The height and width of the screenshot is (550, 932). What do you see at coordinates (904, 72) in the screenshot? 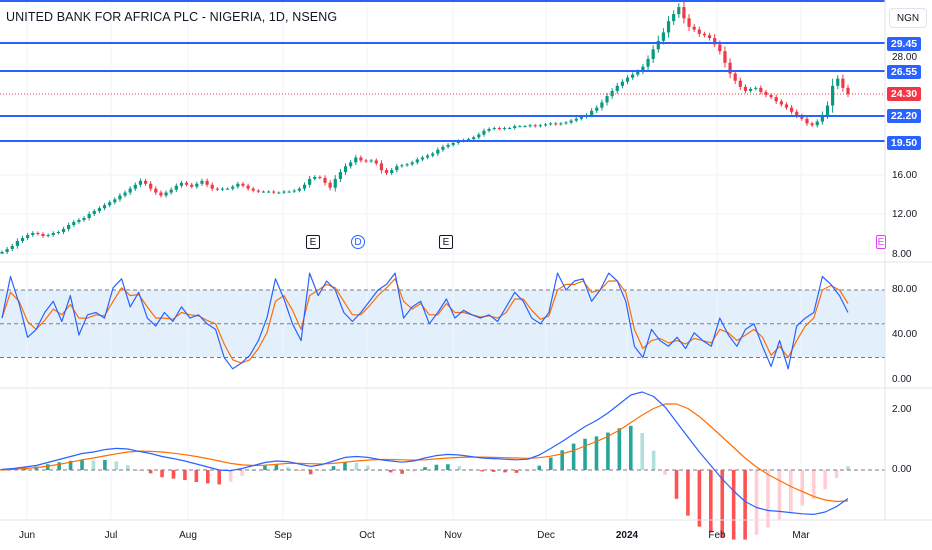
I see `level-badge-26-55: 26.55` at bounding box center [904, 72].